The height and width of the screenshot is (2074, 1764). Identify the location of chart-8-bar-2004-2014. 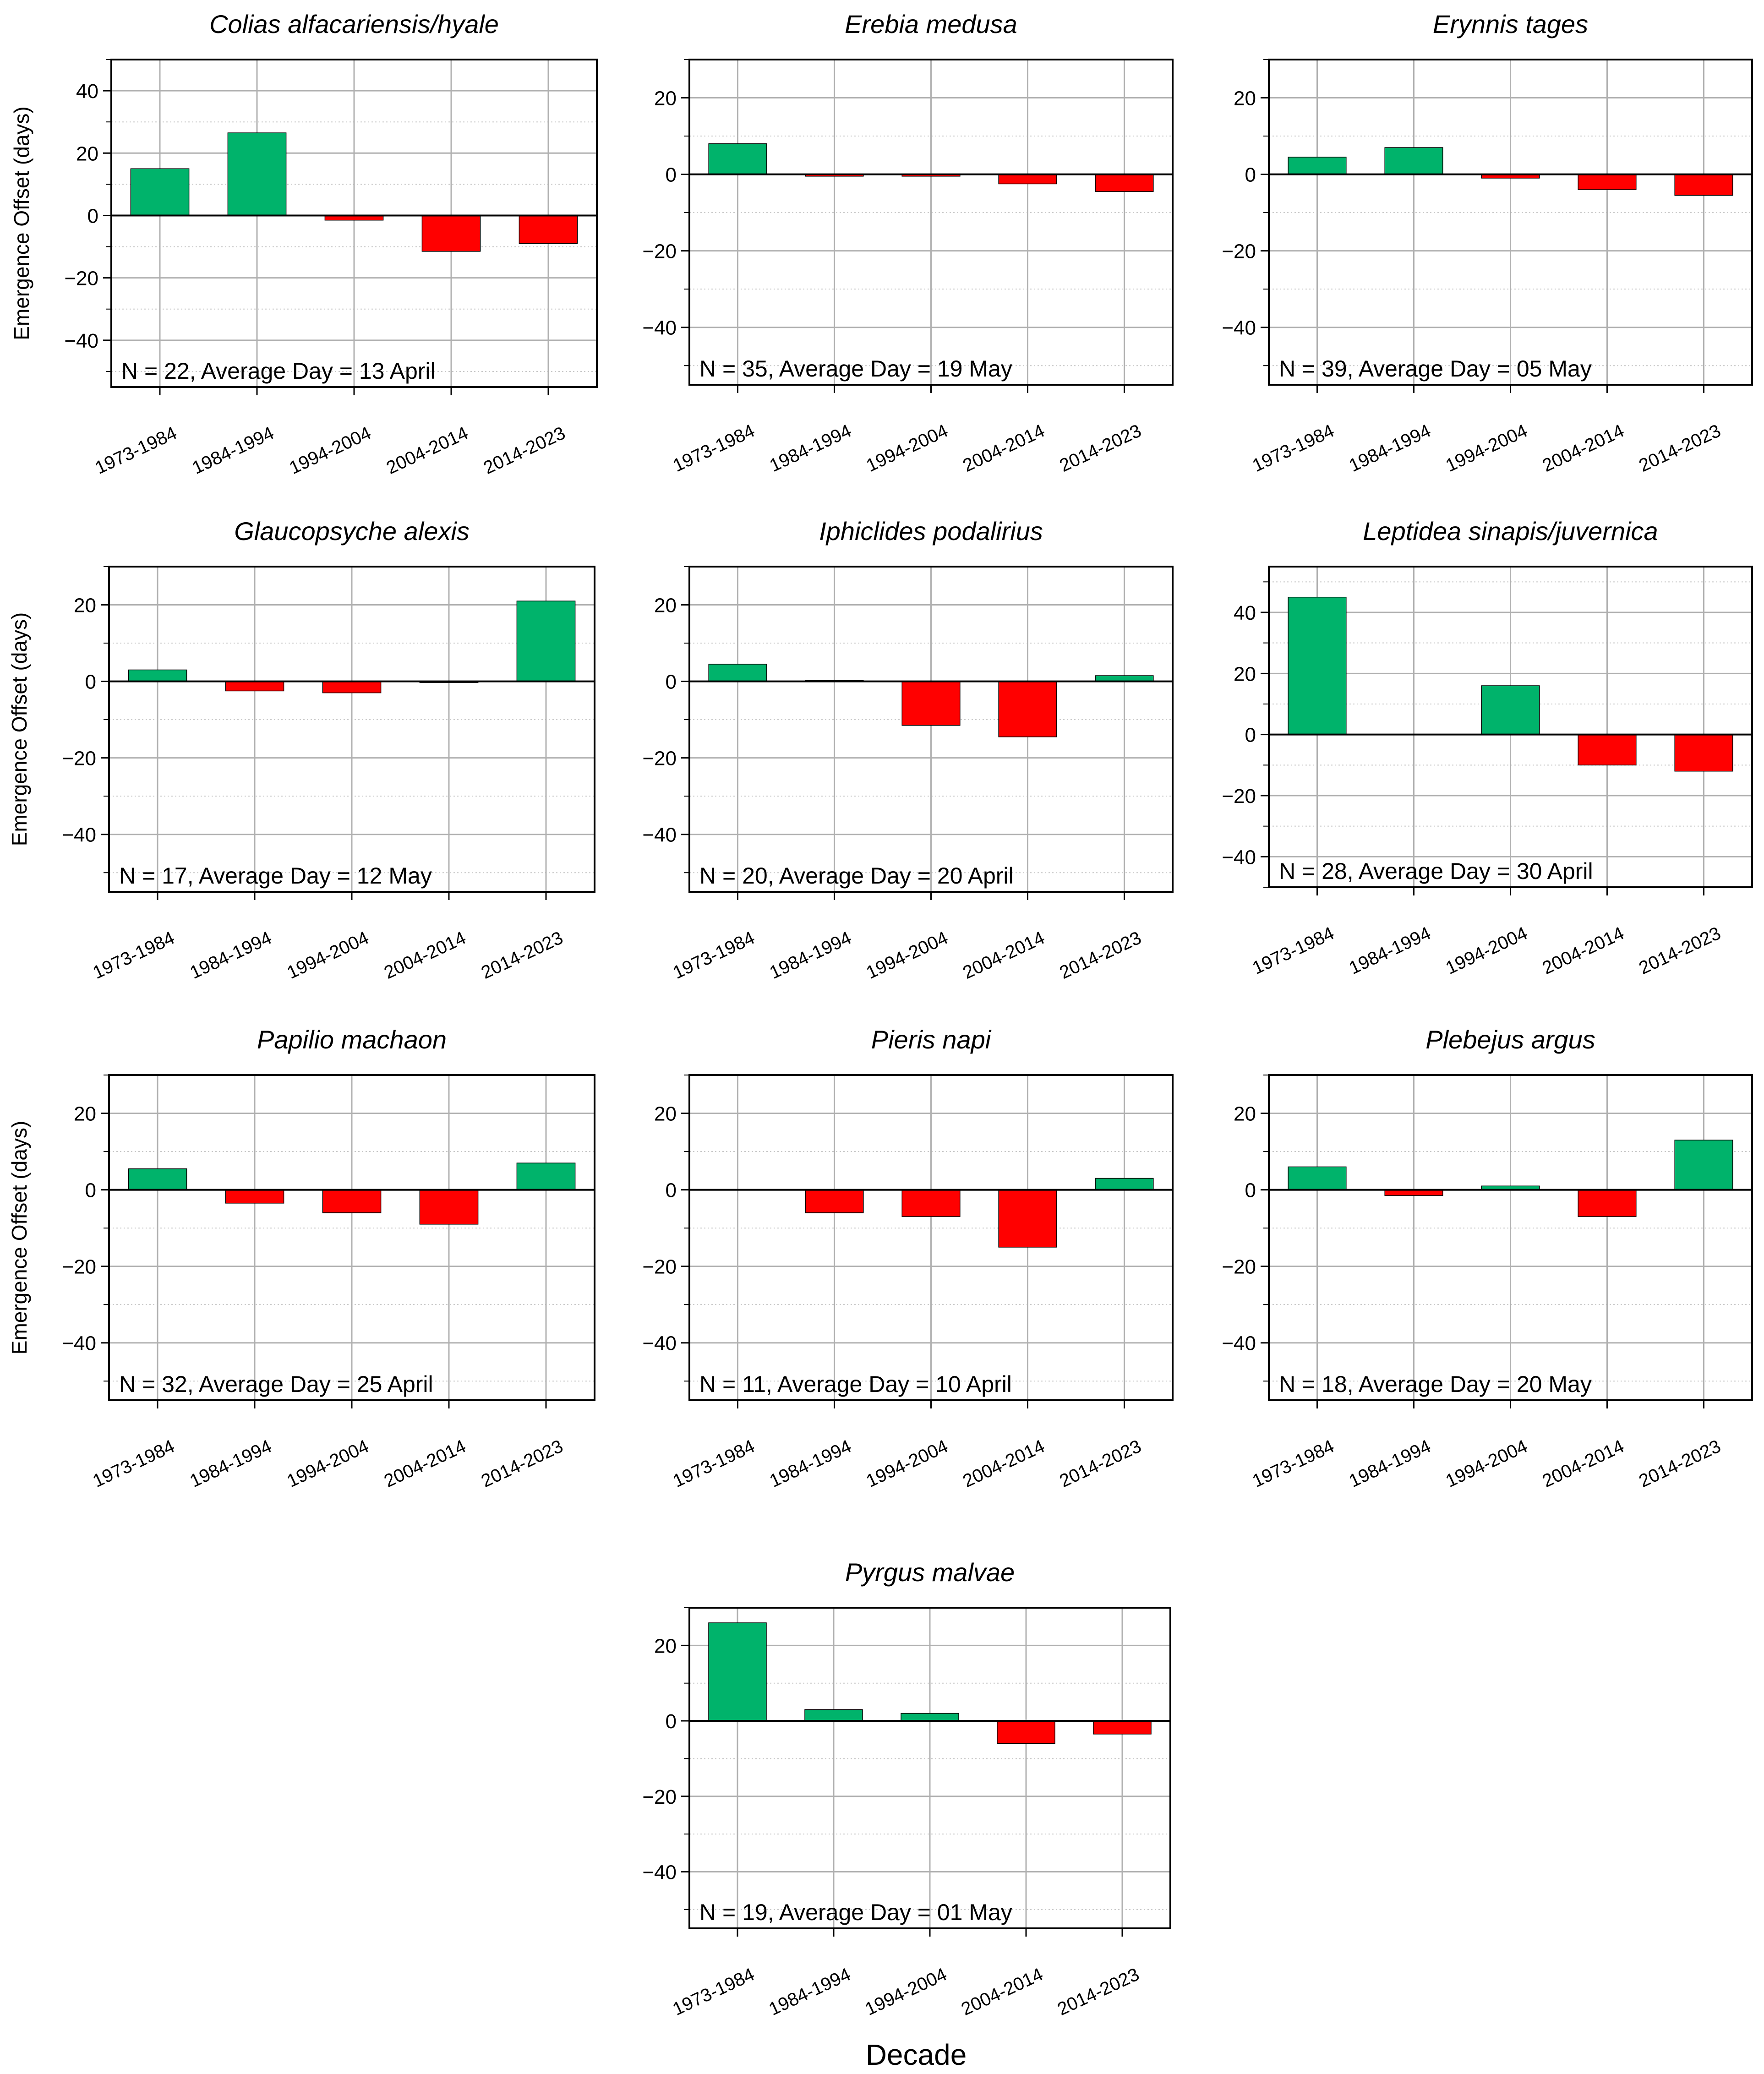
(1028, 1218).